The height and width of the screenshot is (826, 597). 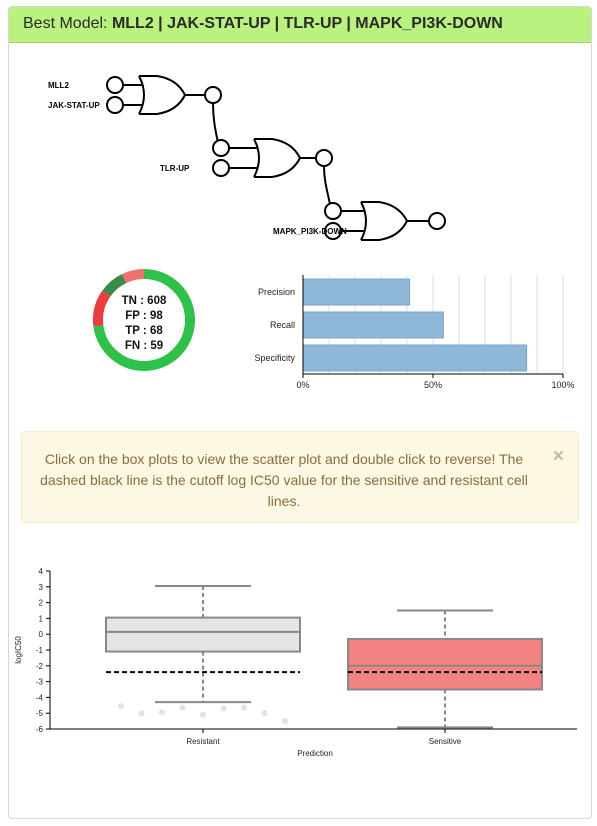 What do you see at coordinates (282, 325) in the screenshot?
I see `metric-label-recall: Recall` at bounding box center [282, 325].